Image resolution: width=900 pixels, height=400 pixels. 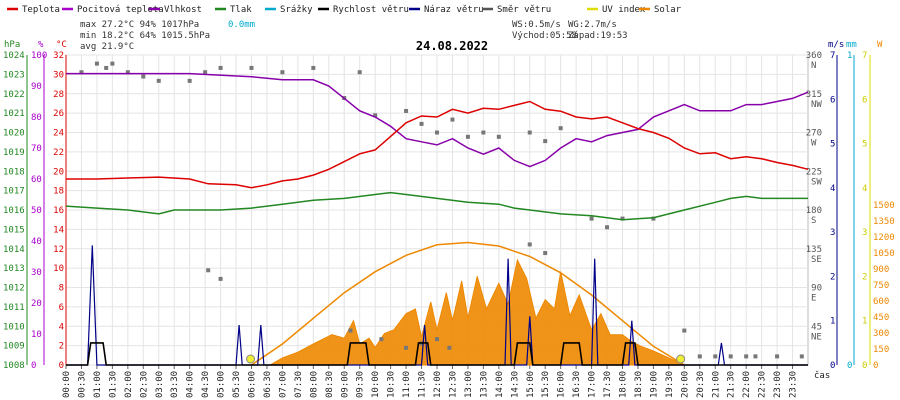 I want to click on stats-sunset: Západ:19:53, so click(x=598, y=36).